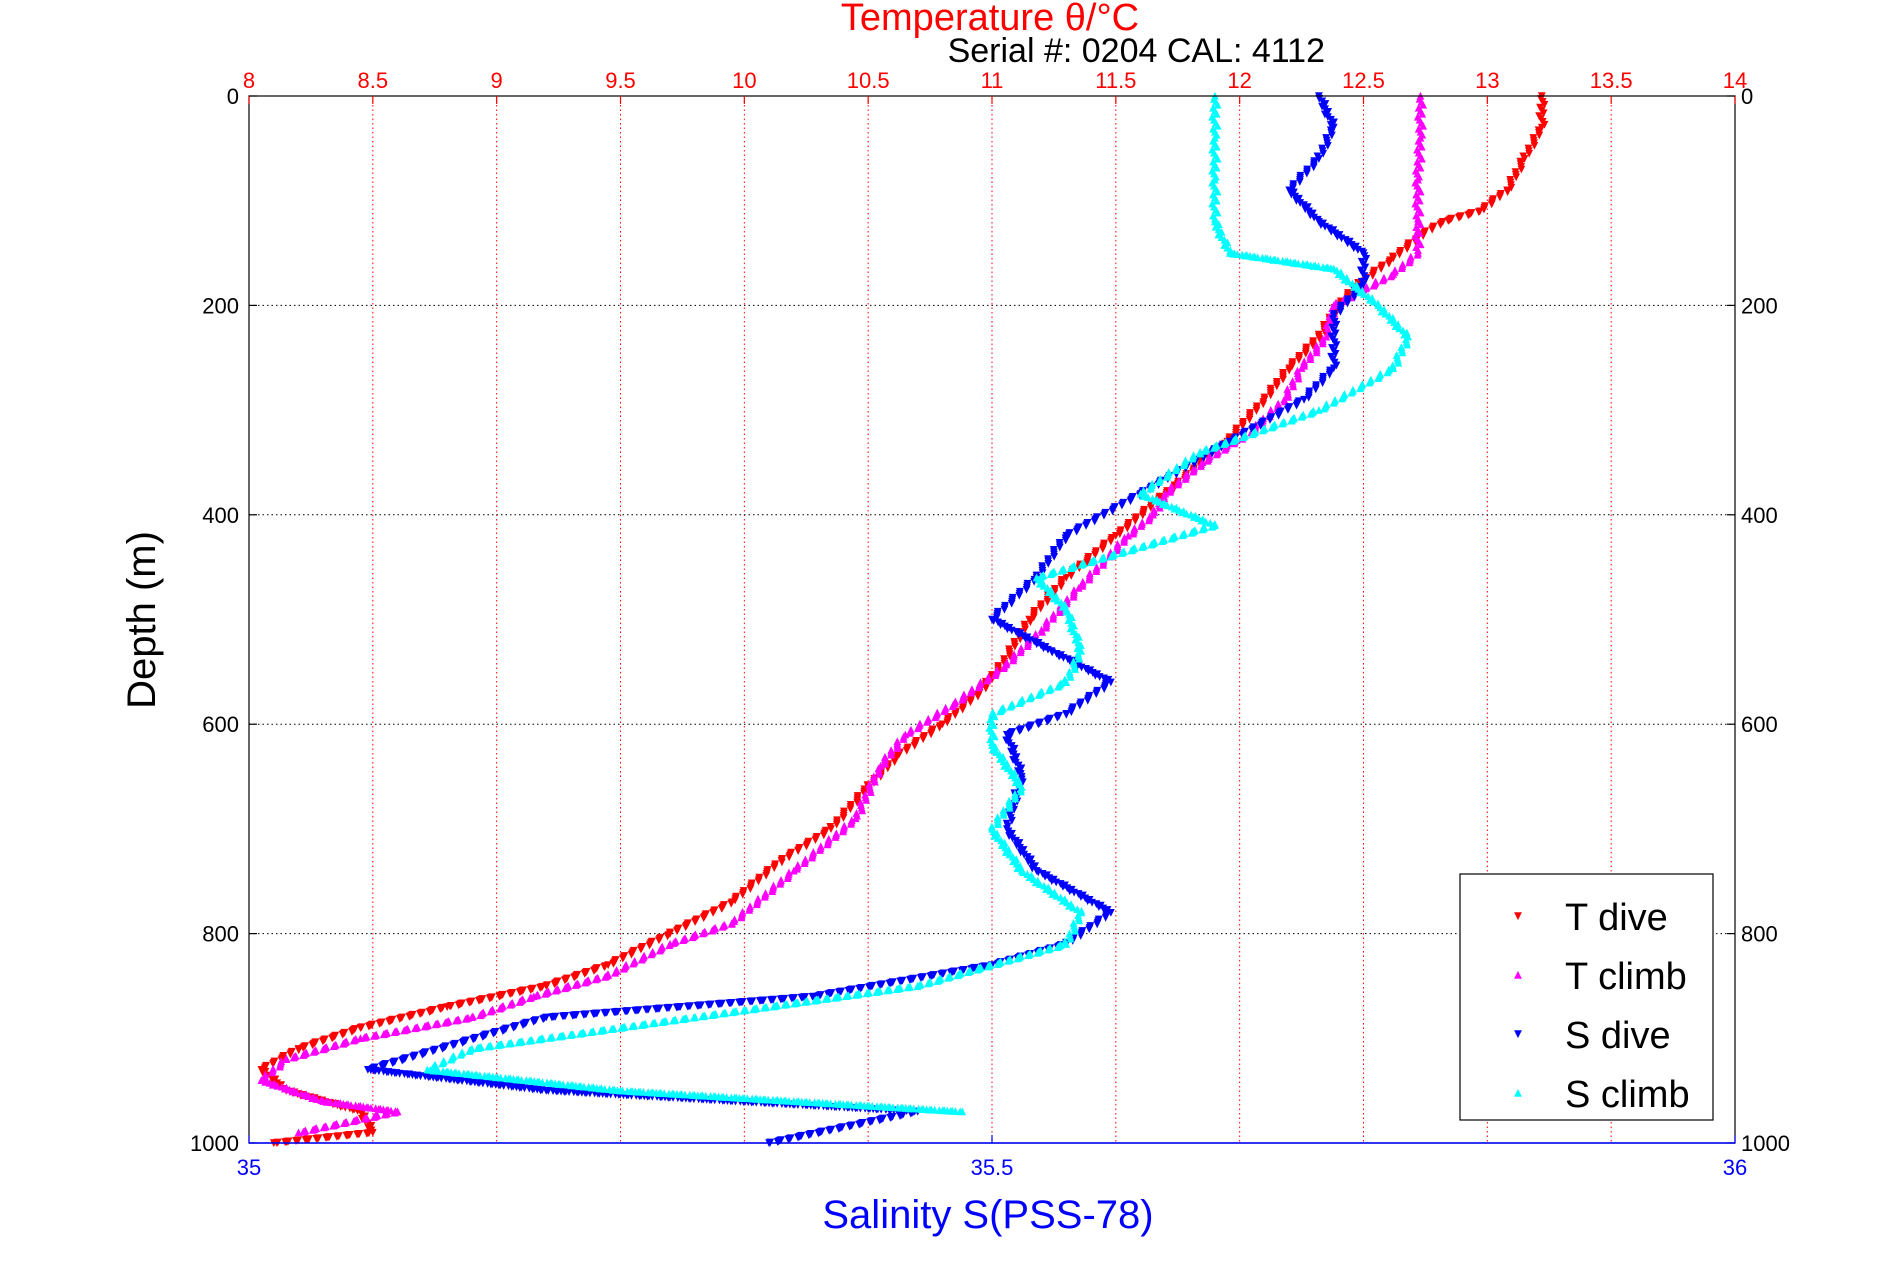 The width and height of the screenshot is (1891, 1262). Describe the element at coordinates (744, 80) in the screenshot. I see `temperature-tick-label: 10` at that location.